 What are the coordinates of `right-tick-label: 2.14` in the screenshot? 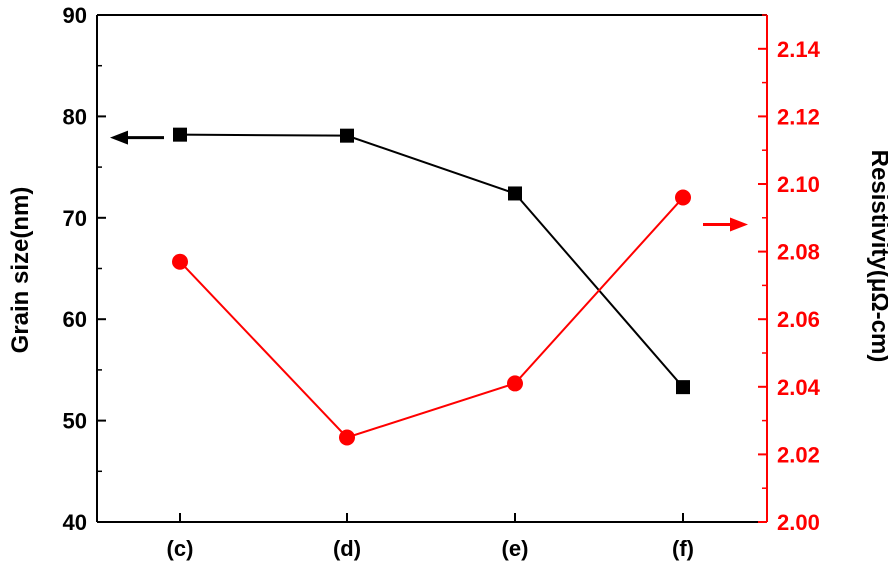 It's located at (799, 49).